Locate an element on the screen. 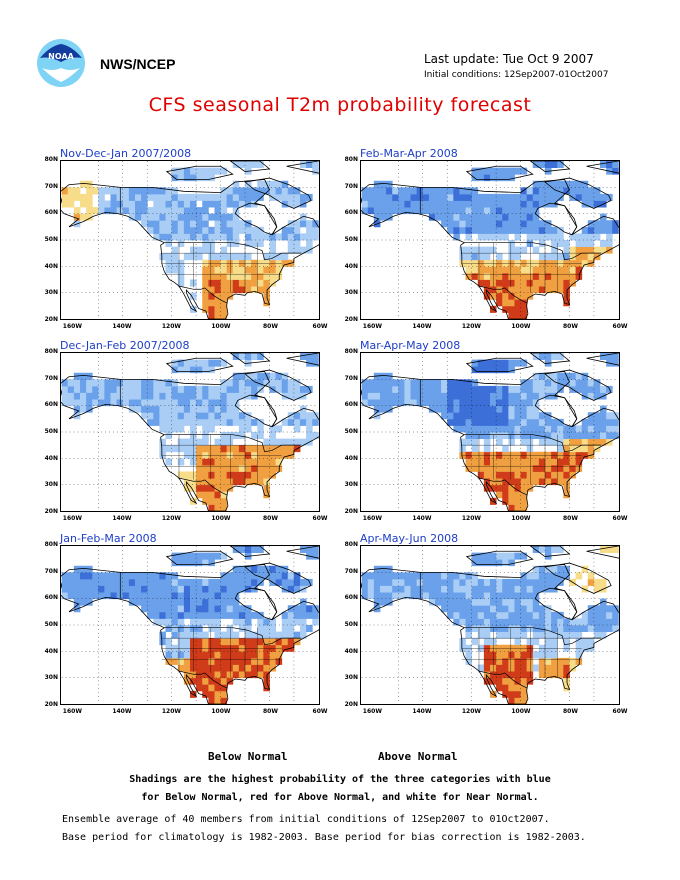  lon-tick-label: 80W is located at coordinates (570, 518).